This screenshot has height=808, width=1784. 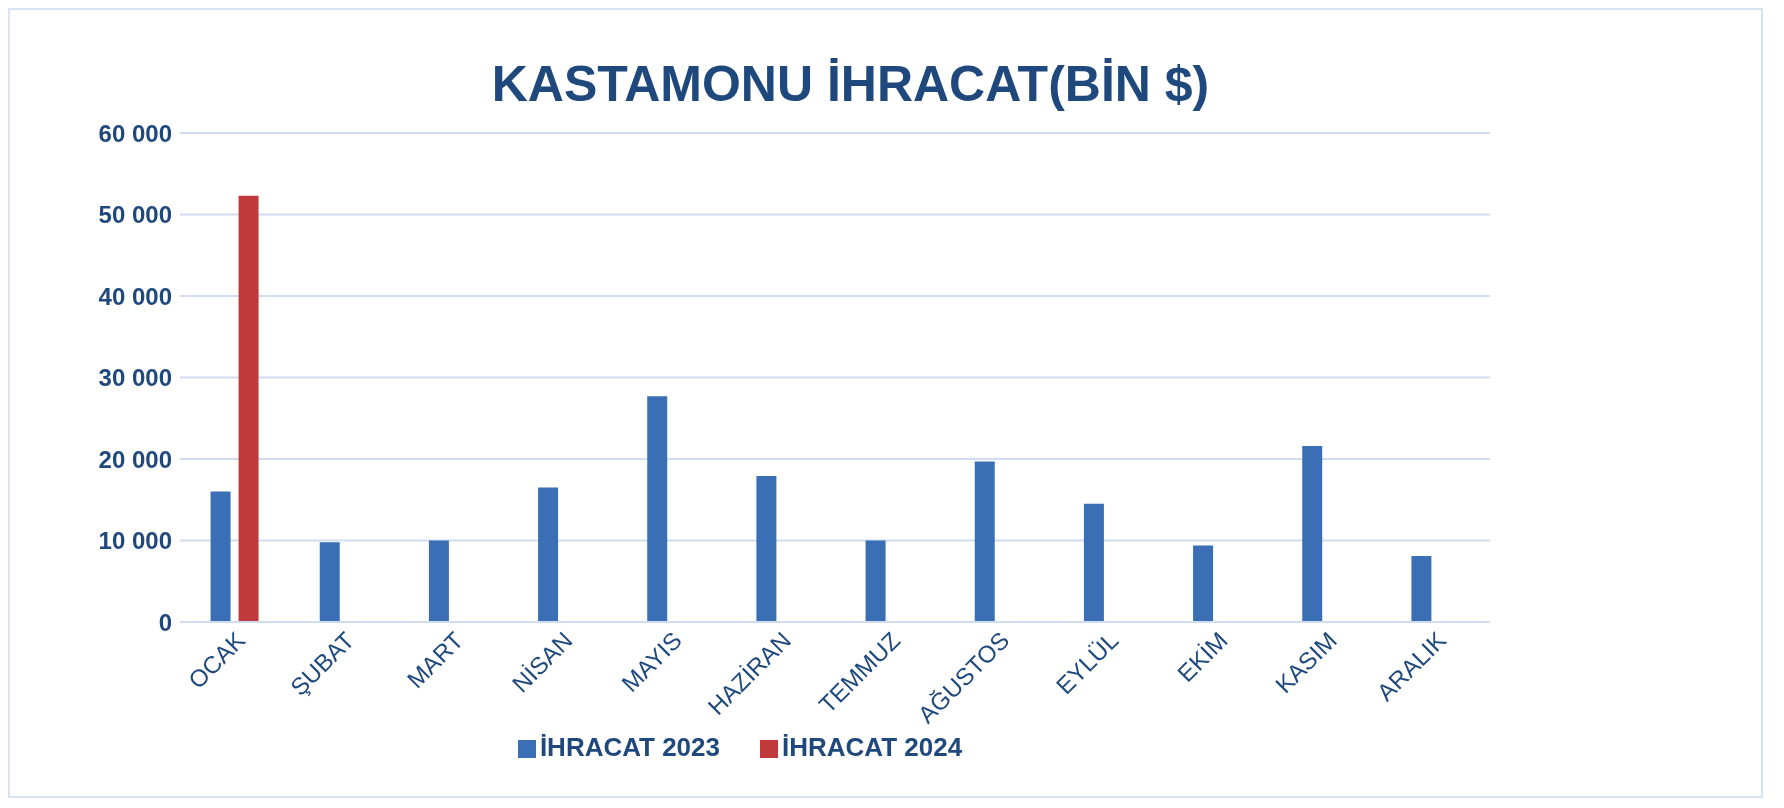 What do you see at coordinates (135, 378) in the screenshot?
I see `y-tick-label: 30 000` at bounding box center [135, 378].